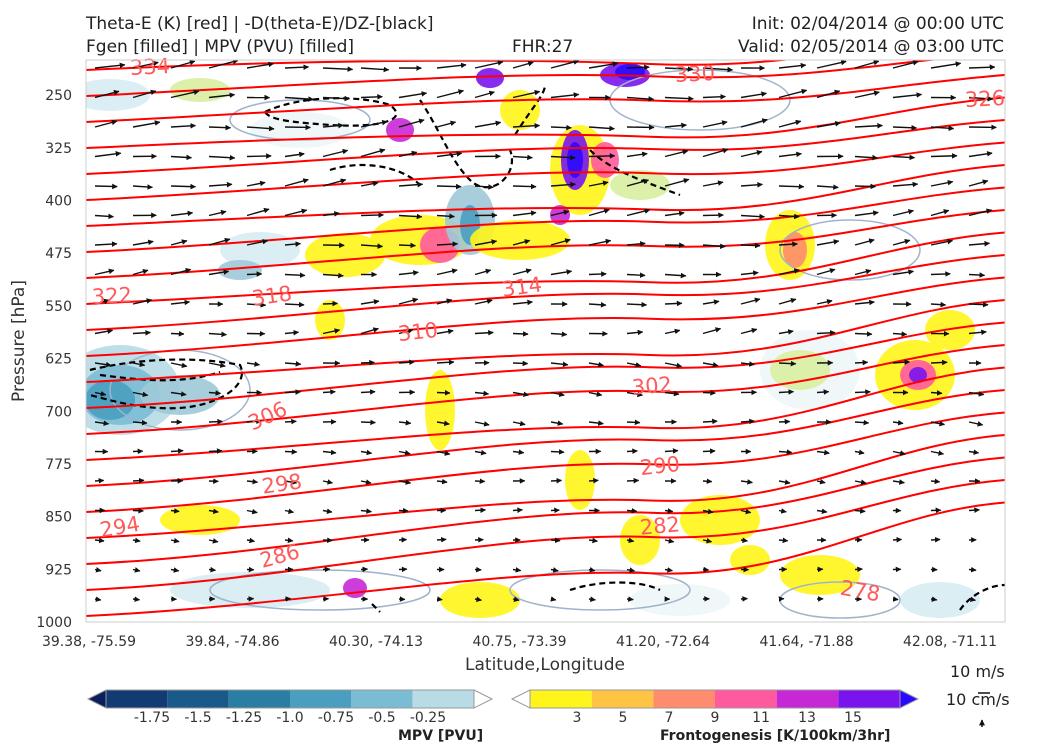 This screenshot has height=750, width=1050. I want to click on x-tick-label: 40.75, -73.39, so click(519, 642).